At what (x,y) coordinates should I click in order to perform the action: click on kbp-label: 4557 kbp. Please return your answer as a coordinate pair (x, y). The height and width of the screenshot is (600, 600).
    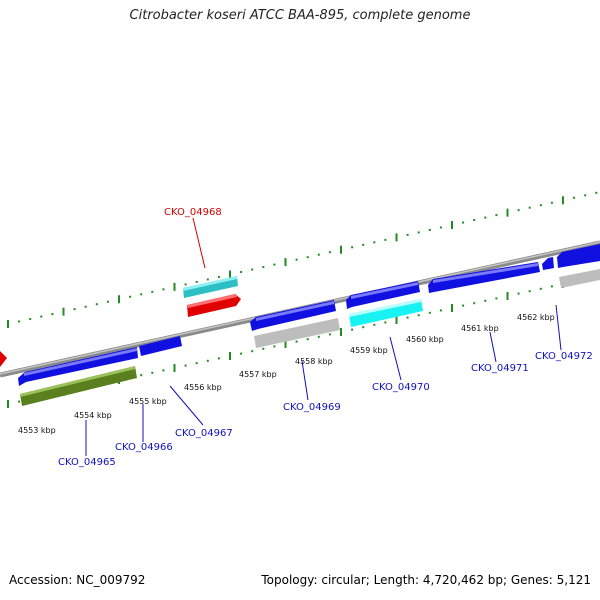
    Looking at the image, I should click on (258, 374).